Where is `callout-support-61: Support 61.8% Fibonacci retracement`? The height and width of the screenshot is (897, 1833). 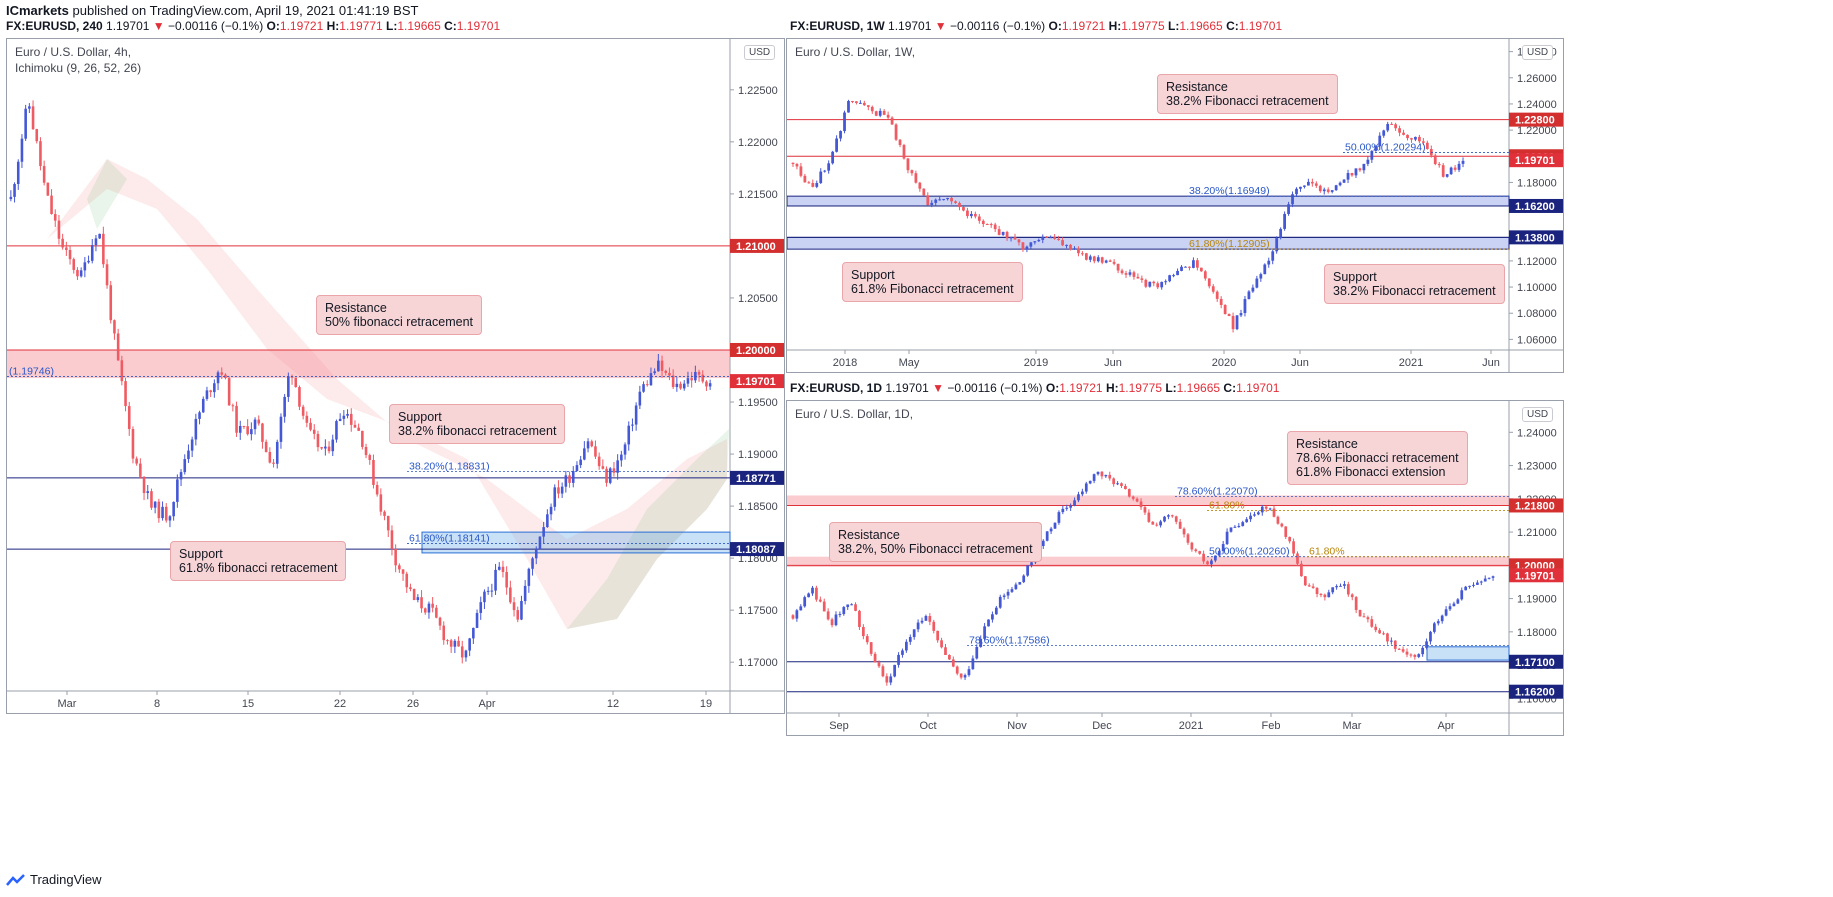 callout-support-61: Support 61.8% Fibonacci retracement is located at coordinates (932, 282).